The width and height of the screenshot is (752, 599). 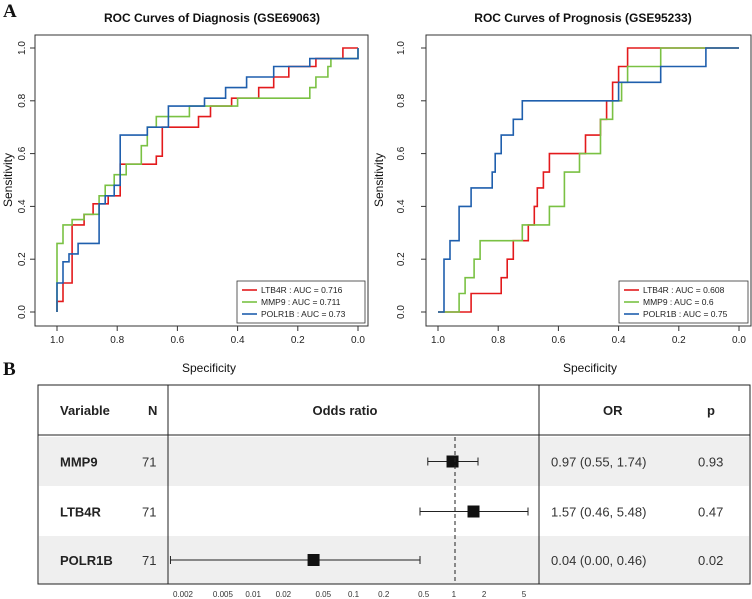 I want to click on x-tick-label: 0.002, so click(x=183, y=594).